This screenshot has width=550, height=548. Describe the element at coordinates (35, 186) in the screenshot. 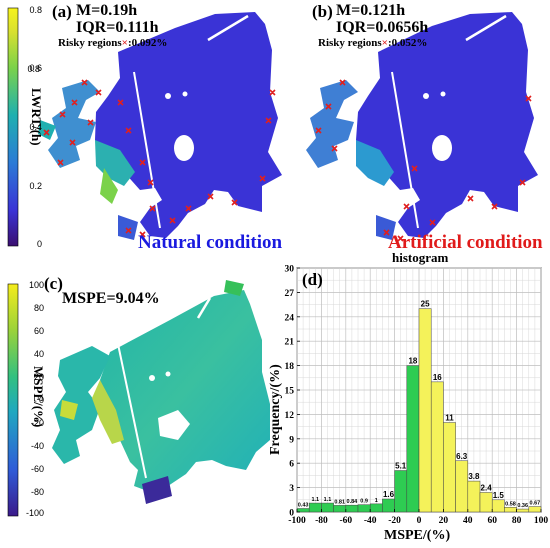

I see `lwrt-tick: 0.2` at that location.